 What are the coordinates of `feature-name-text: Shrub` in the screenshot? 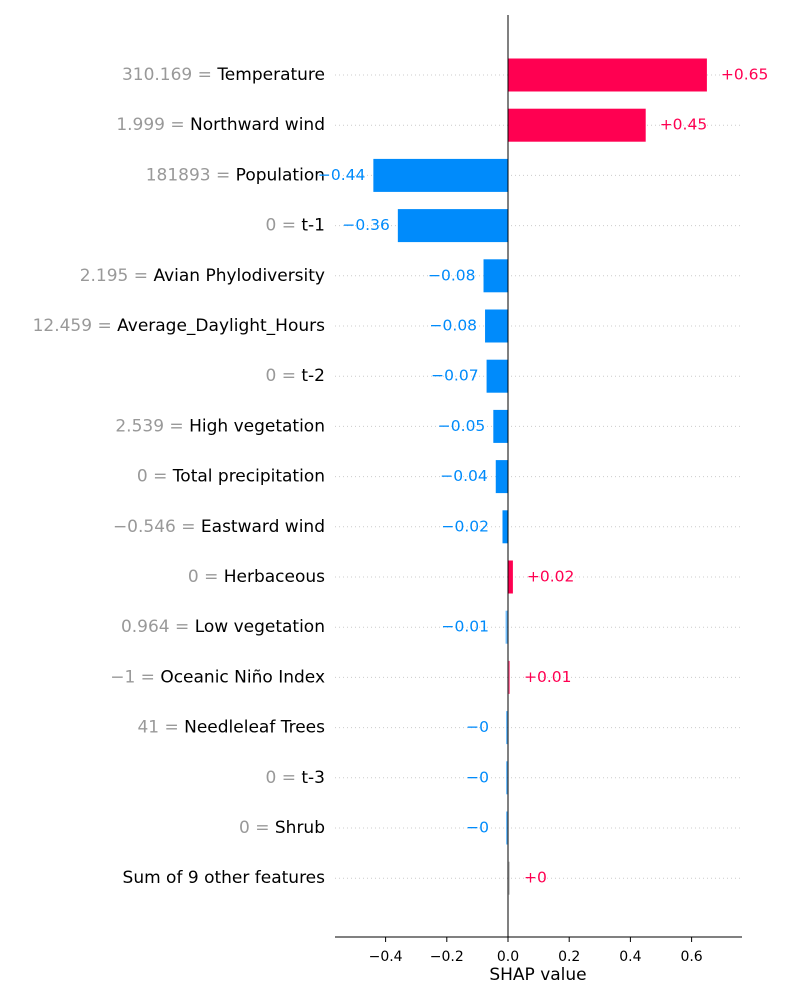 It's located at (300, 828).